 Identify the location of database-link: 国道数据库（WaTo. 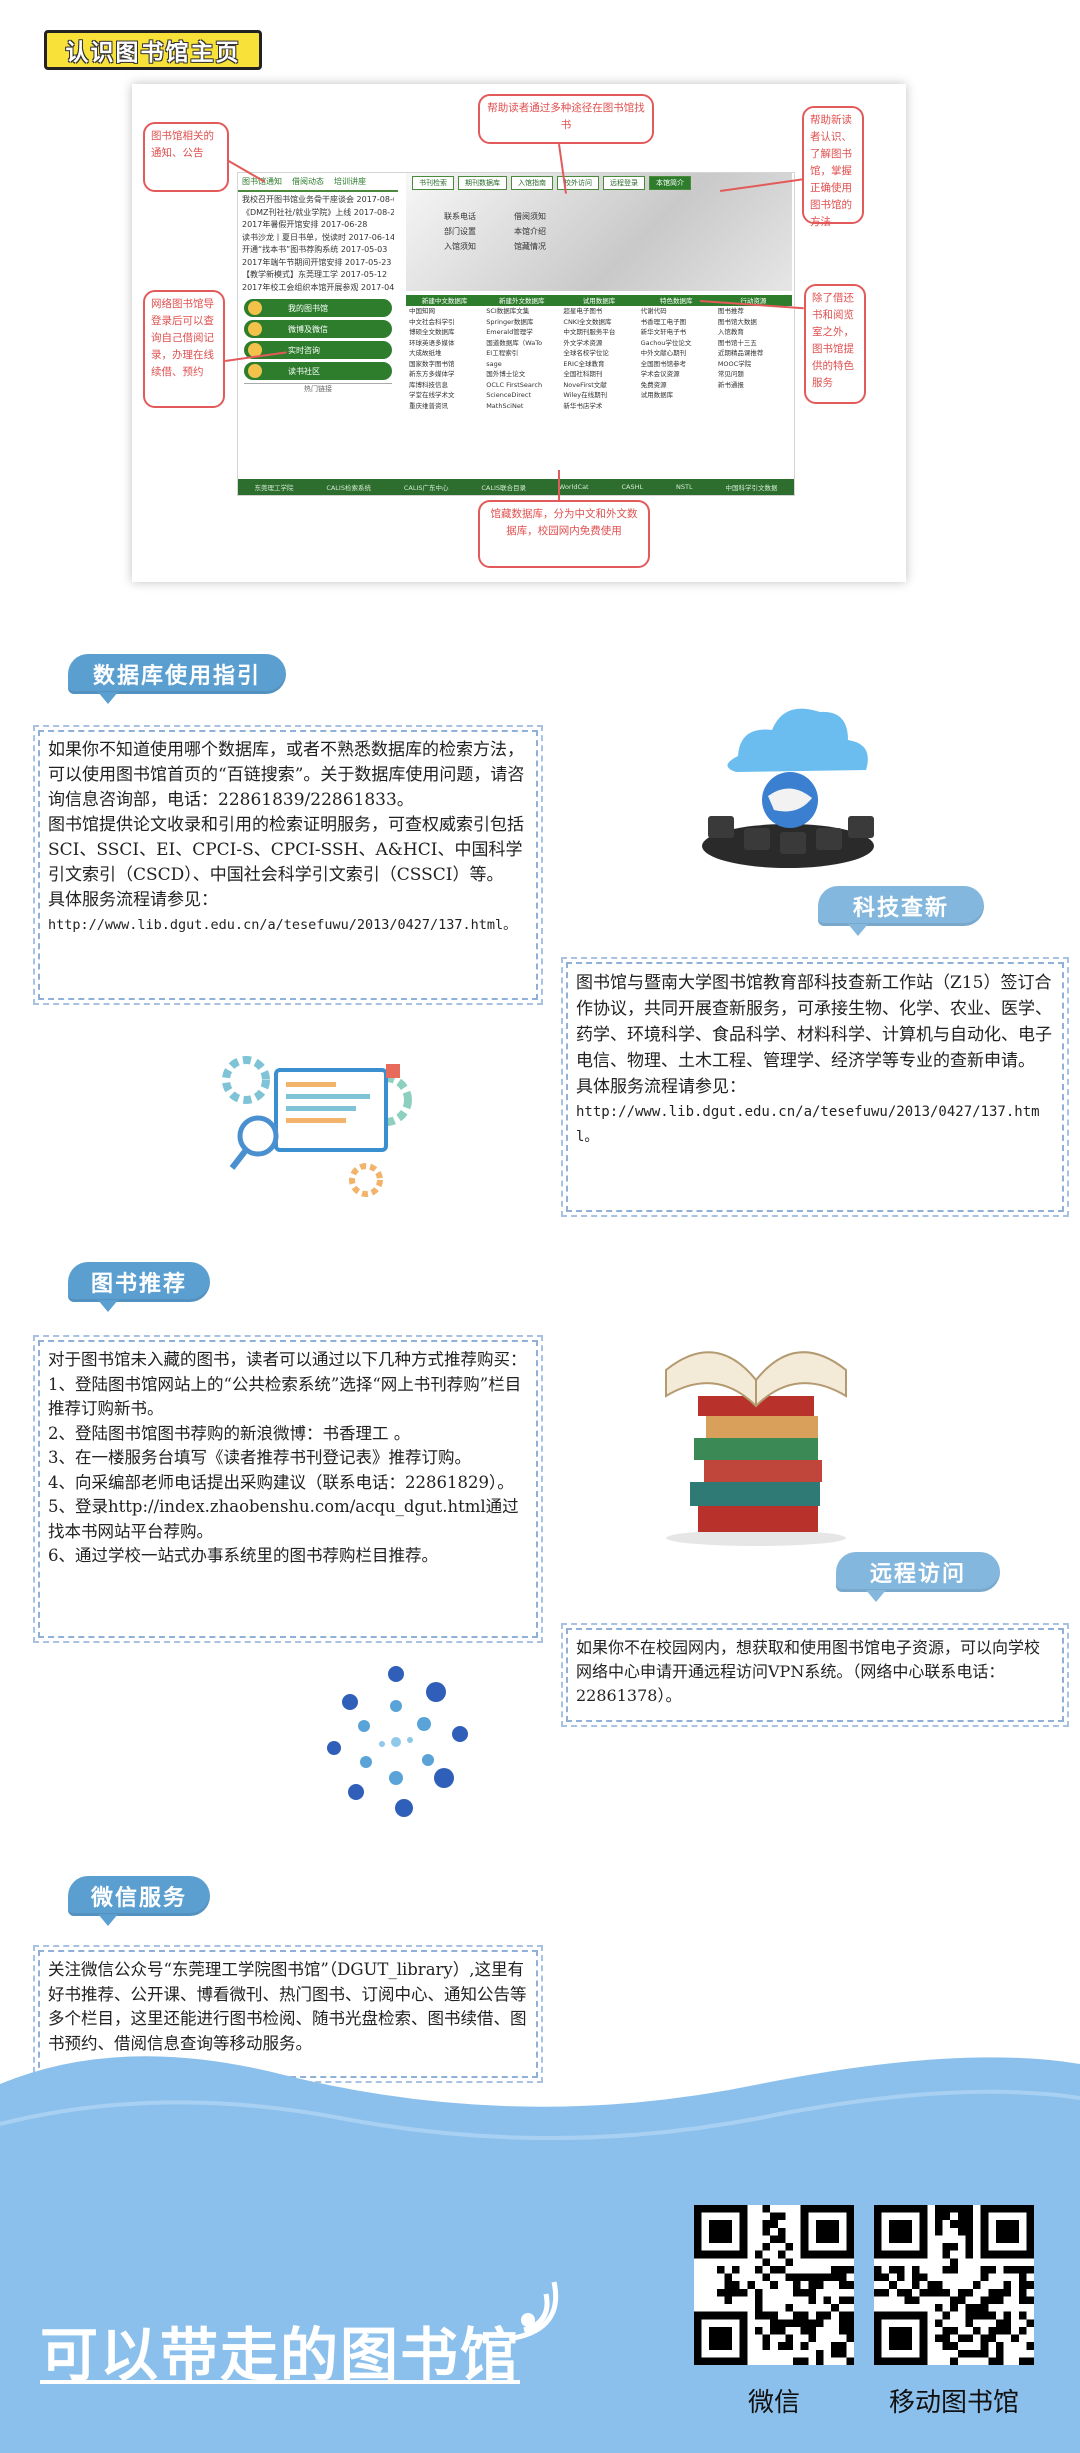
(514, 342).